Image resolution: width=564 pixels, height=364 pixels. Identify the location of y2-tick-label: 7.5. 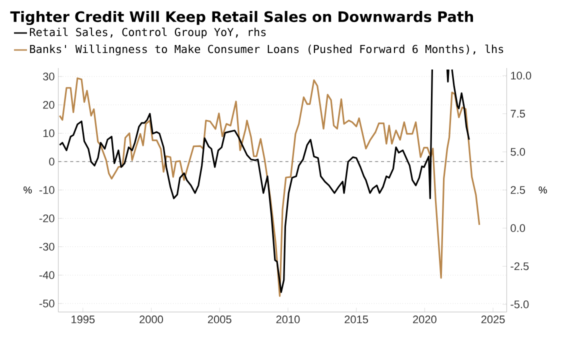
(517, 114).